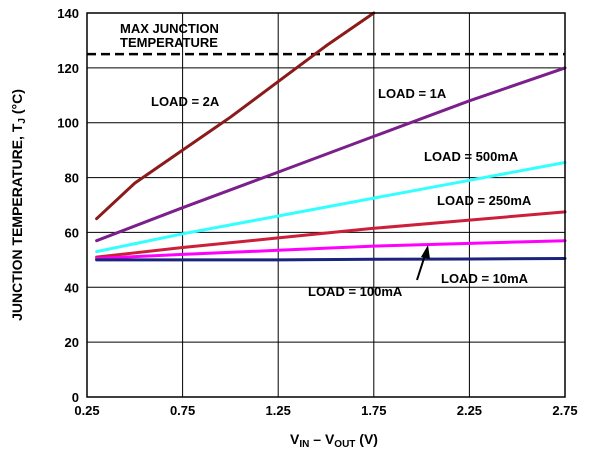  I want to click on max-junction-label-line1: MAX JUNCTION, so click(169, 28).